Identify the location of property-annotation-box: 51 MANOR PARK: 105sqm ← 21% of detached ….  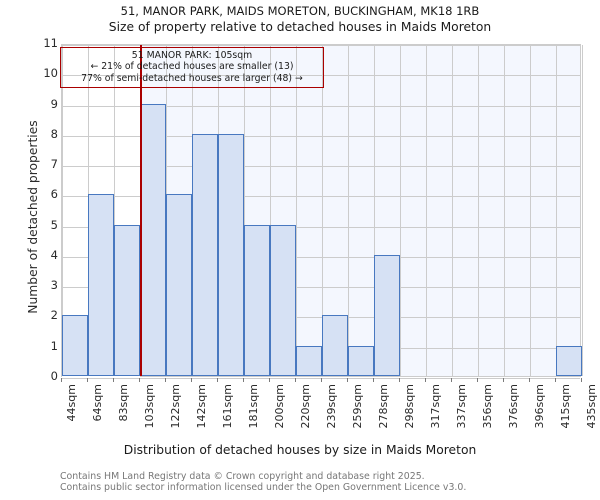
(192, 68).